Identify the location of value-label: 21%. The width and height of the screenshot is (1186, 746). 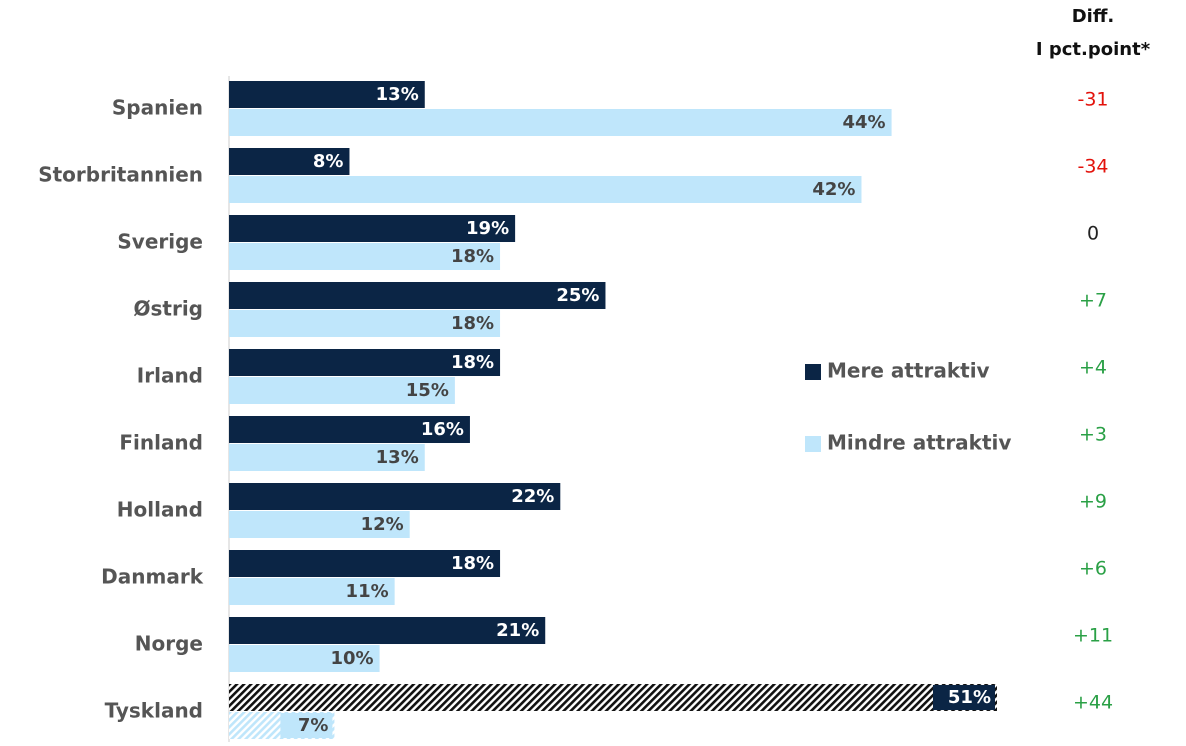
(517, 630).